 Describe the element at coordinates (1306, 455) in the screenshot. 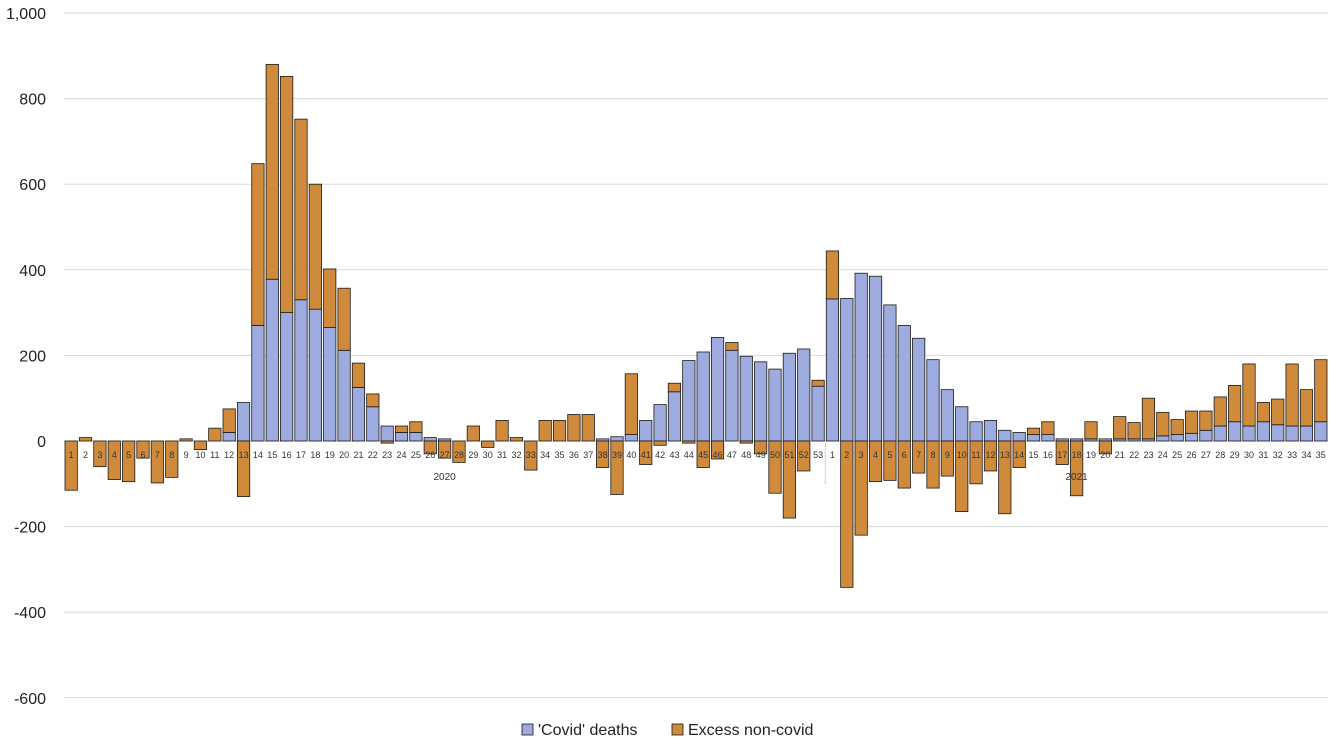

I see `x-tick-label: 34` at that location.